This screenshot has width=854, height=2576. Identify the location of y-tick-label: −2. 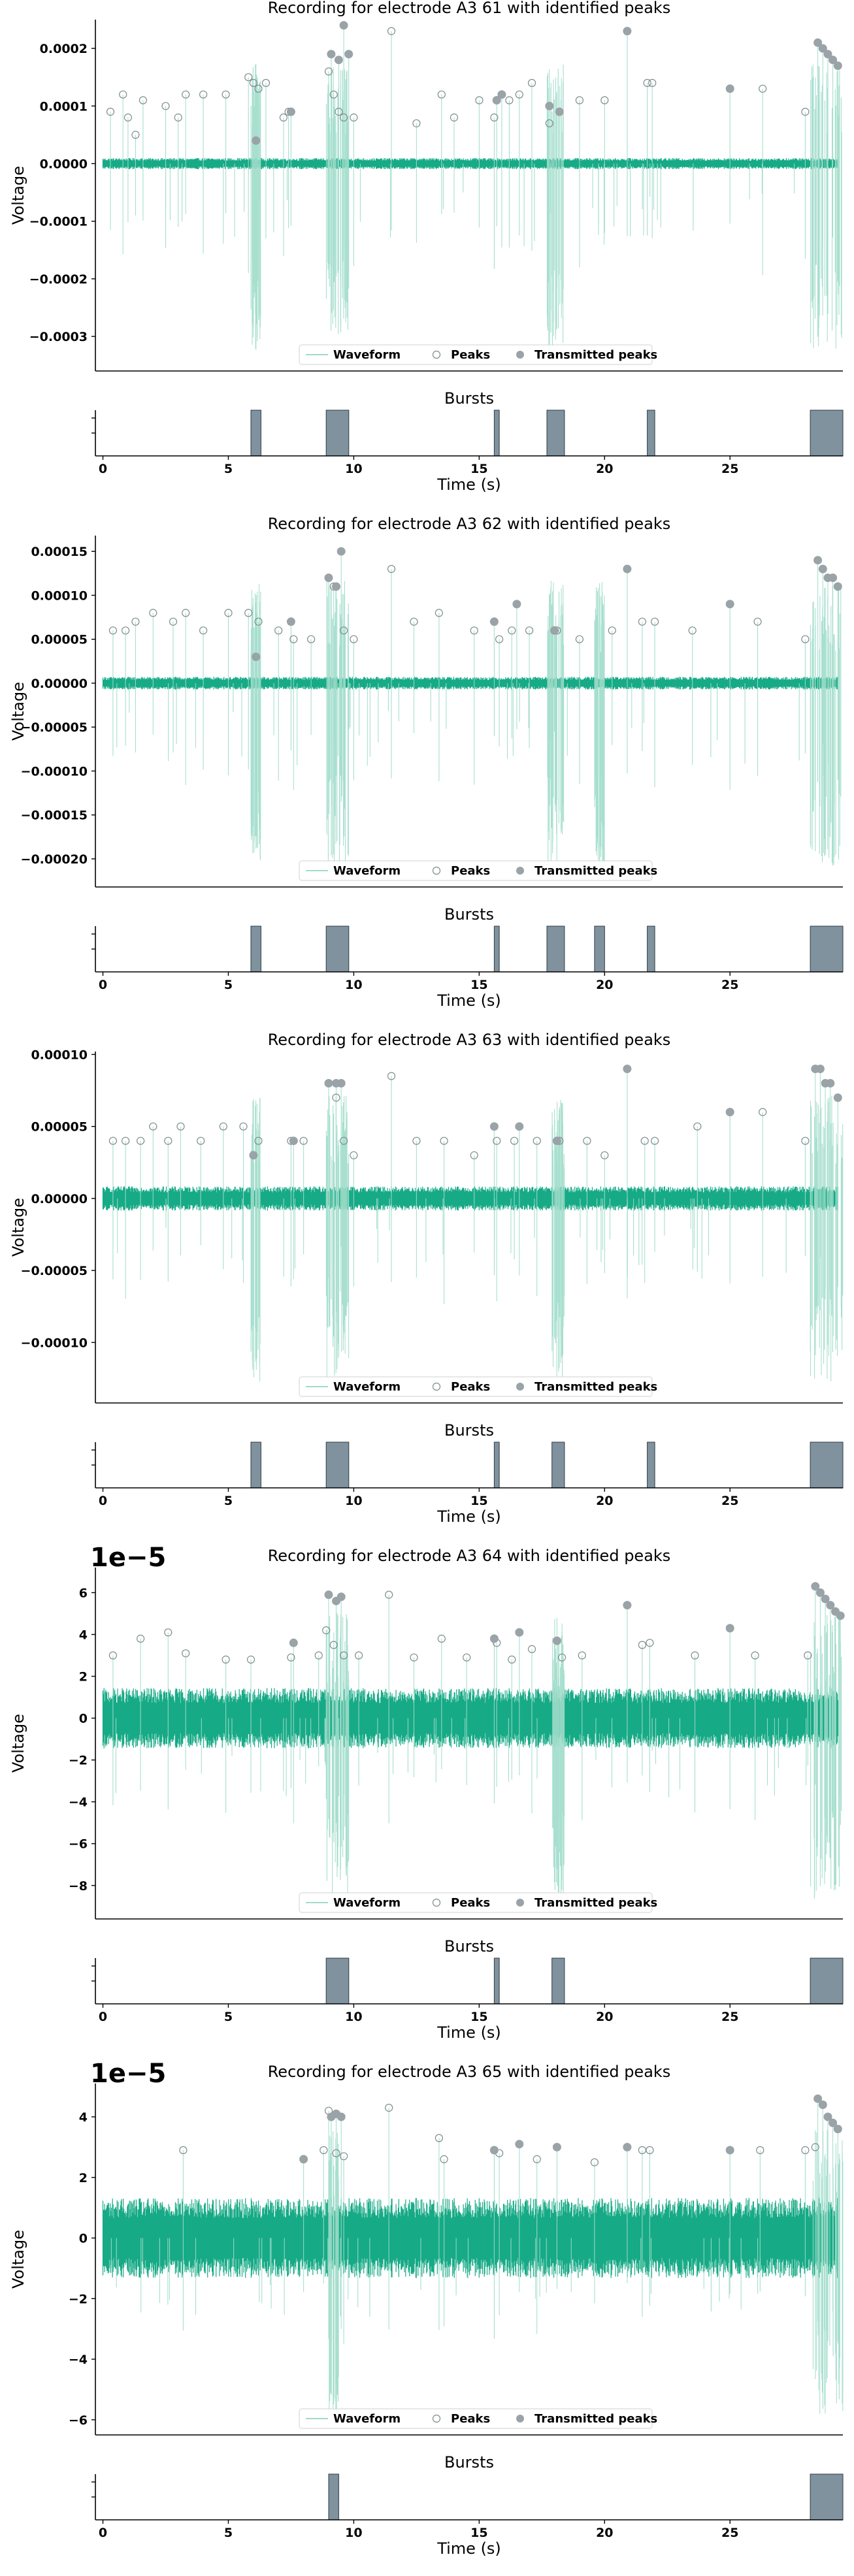
(78, 2299).